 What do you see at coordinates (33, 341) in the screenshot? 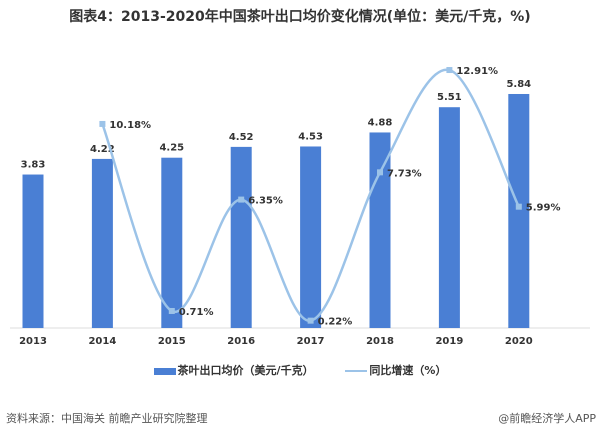
I see `x-tick-2013: 2013` at bounding box center [33, 341].